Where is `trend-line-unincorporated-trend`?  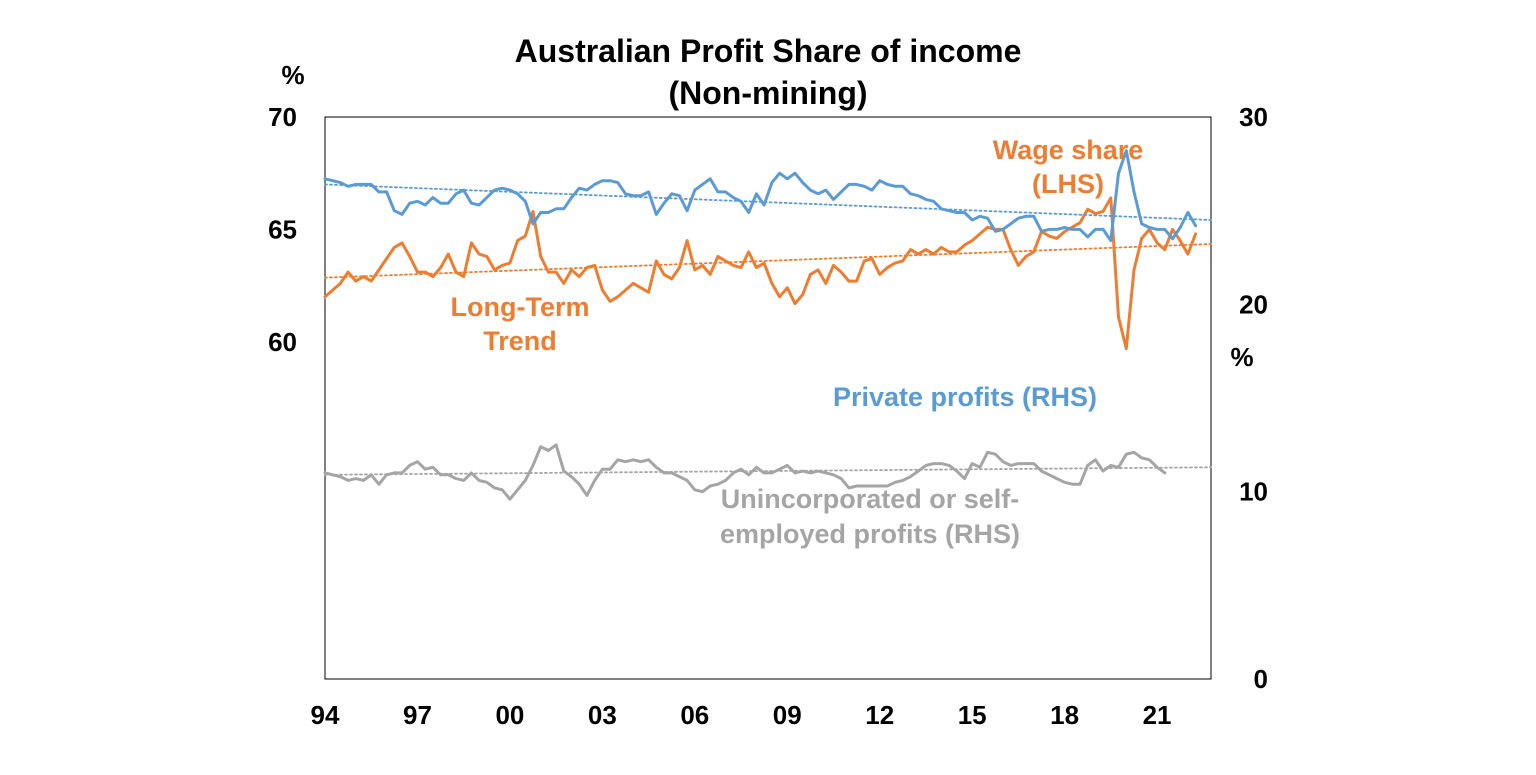 trend-line-unincorporated-trend is located at coordinates (768, 471).